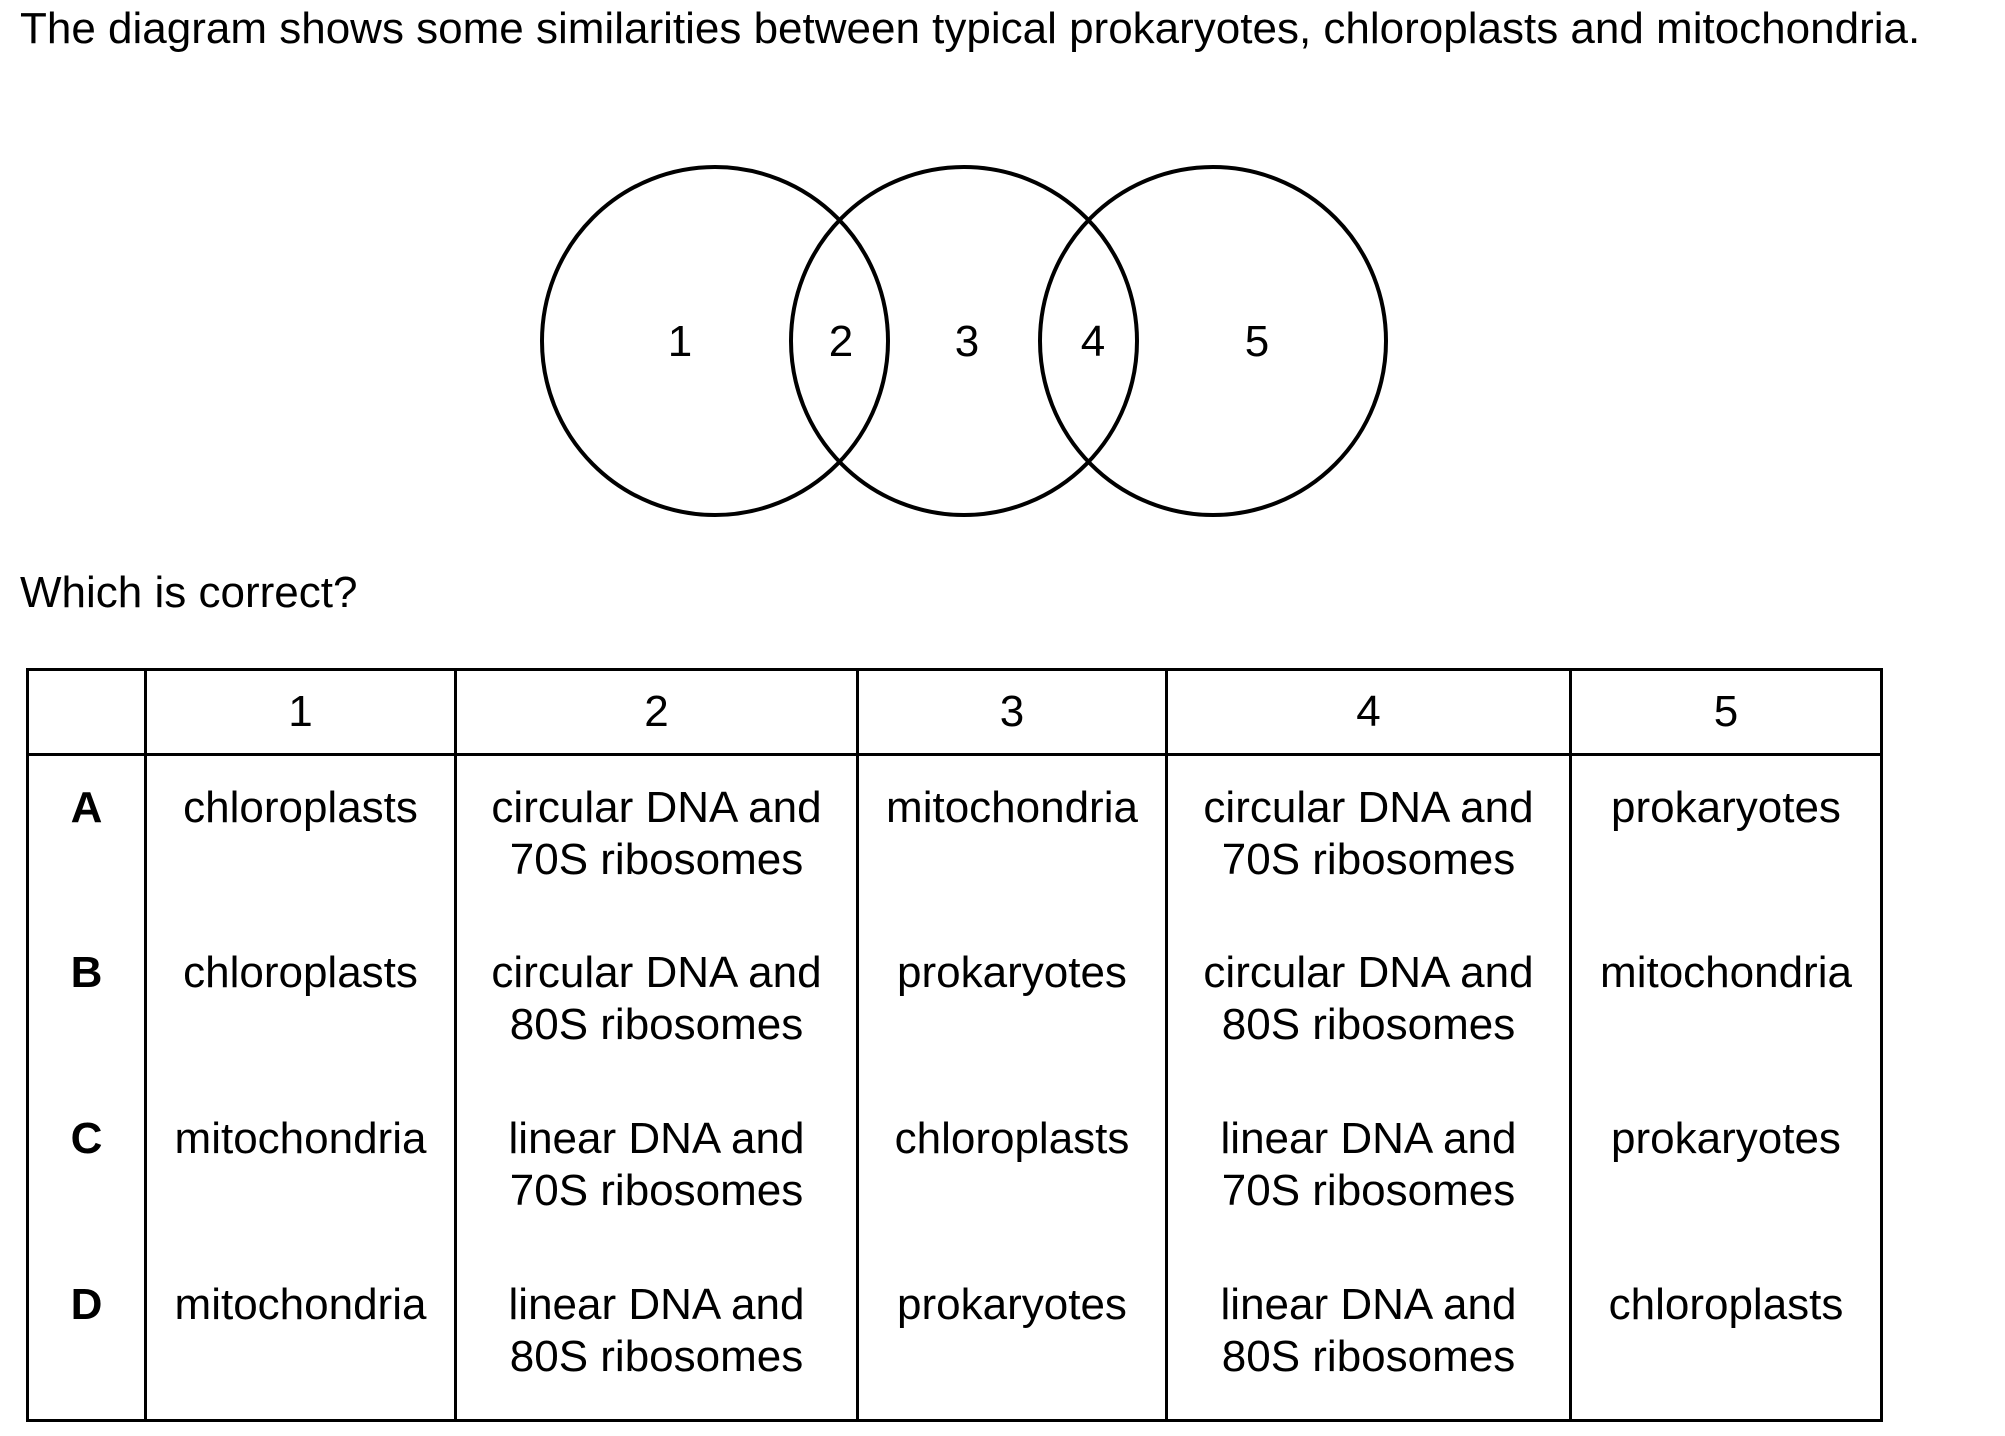 The width and height of the screenshot is (2005, 1436). What do you see at coordinates (1368, 1190) in the screenshot?
I see `cell-c-4-line-2: 70S ribosomes` at bounding box center [1368, 1190].